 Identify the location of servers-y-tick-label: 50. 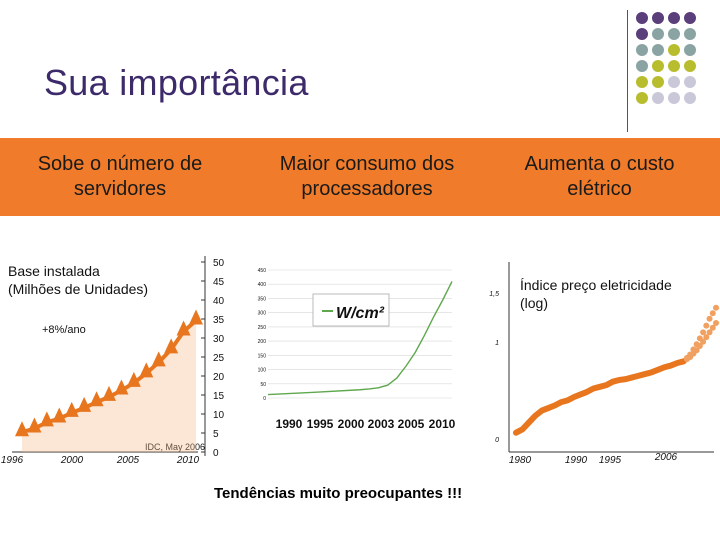
(219, 263).